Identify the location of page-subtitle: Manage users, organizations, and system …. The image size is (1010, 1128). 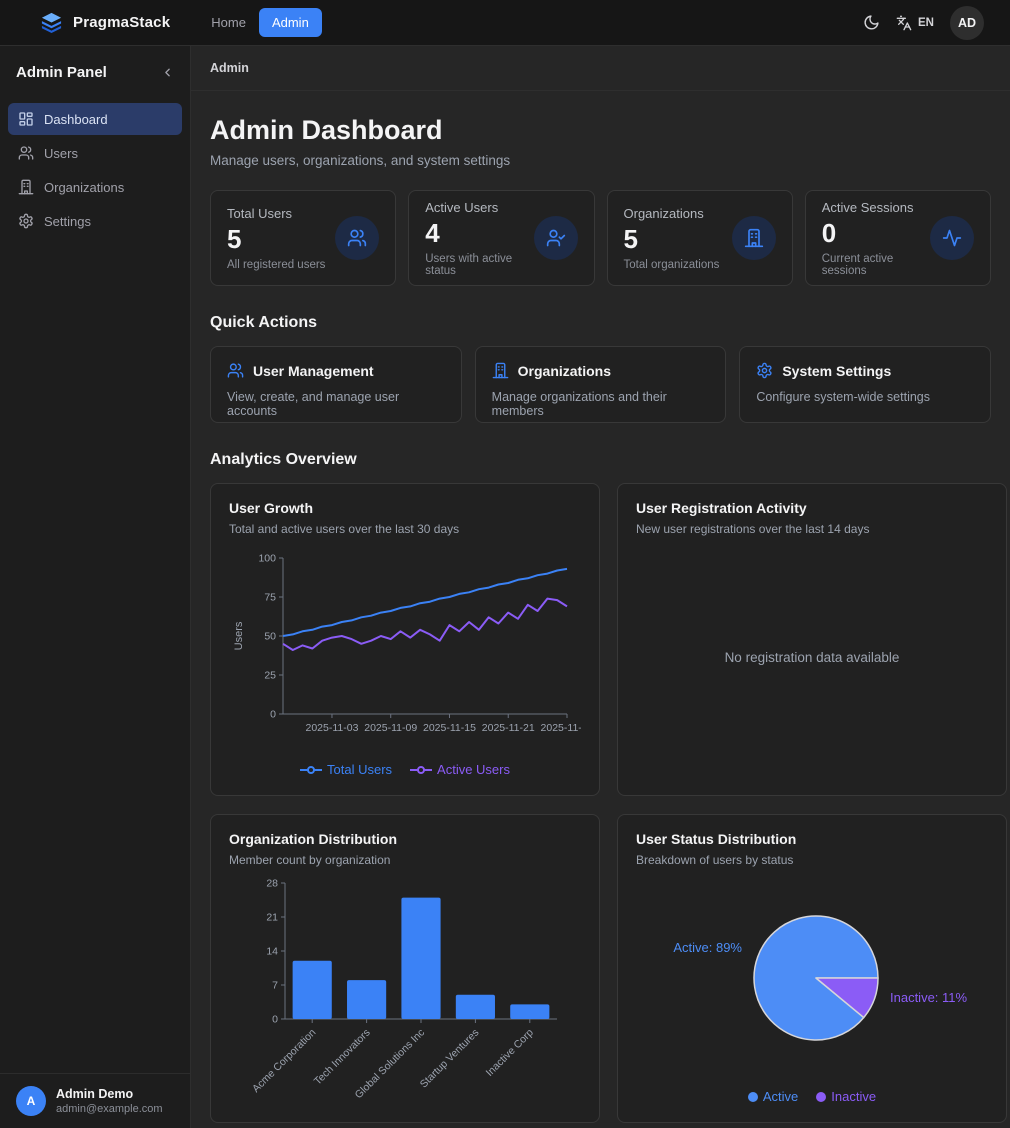
(360, 160).